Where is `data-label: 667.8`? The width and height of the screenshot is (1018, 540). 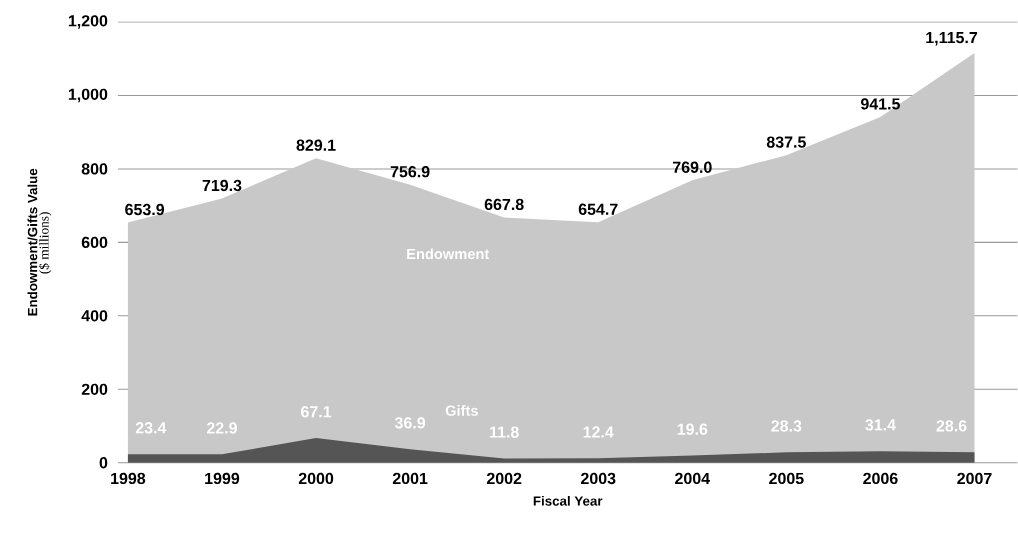
data-label: 667.8 is located at coordinates (504, 204).